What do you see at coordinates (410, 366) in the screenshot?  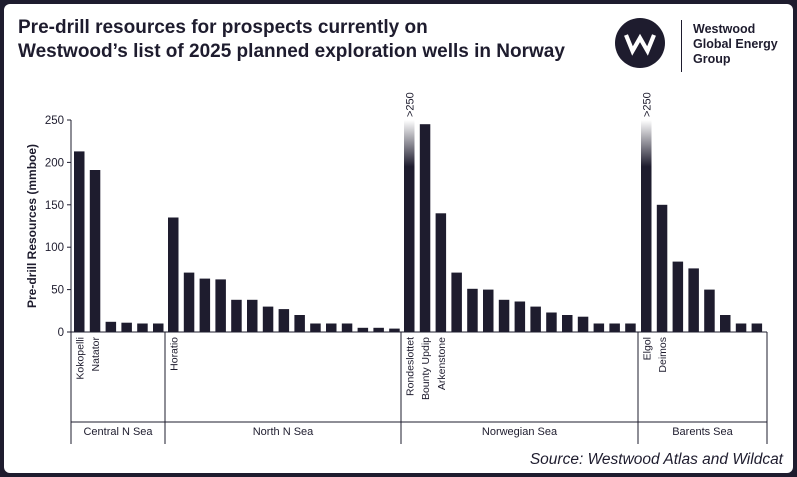 I see `bar-label: Rondeslottet` at bounding box center [410, 366].